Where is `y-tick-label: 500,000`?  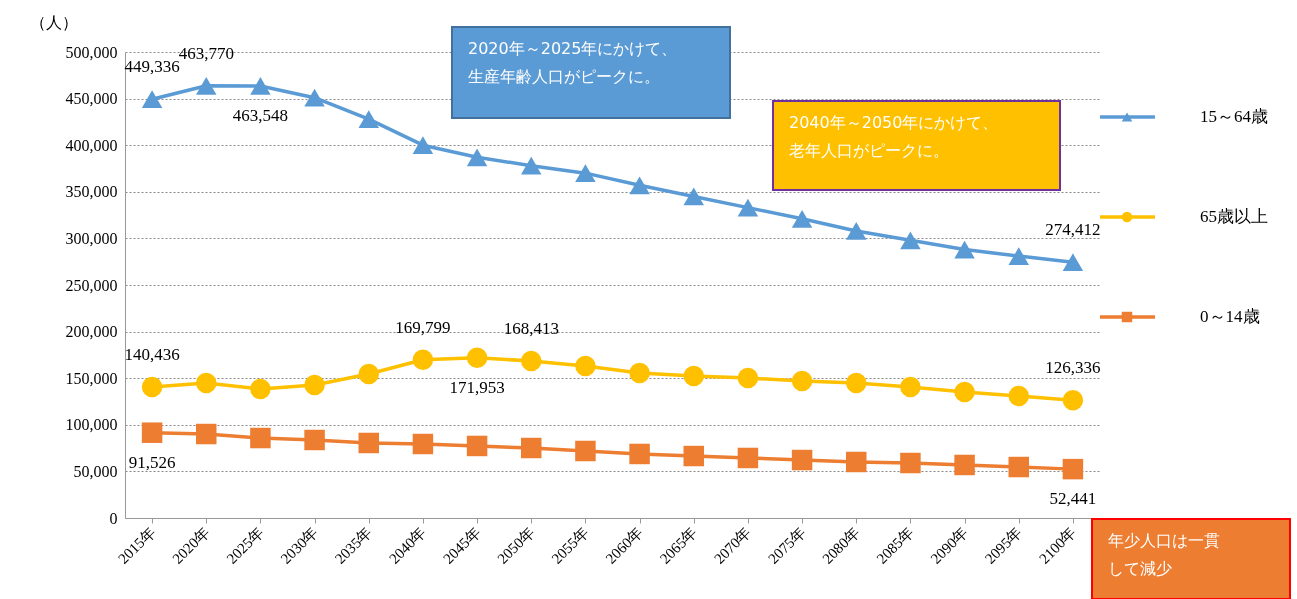 y-tick-label: 500,000 is located at coordinates (91, 52).